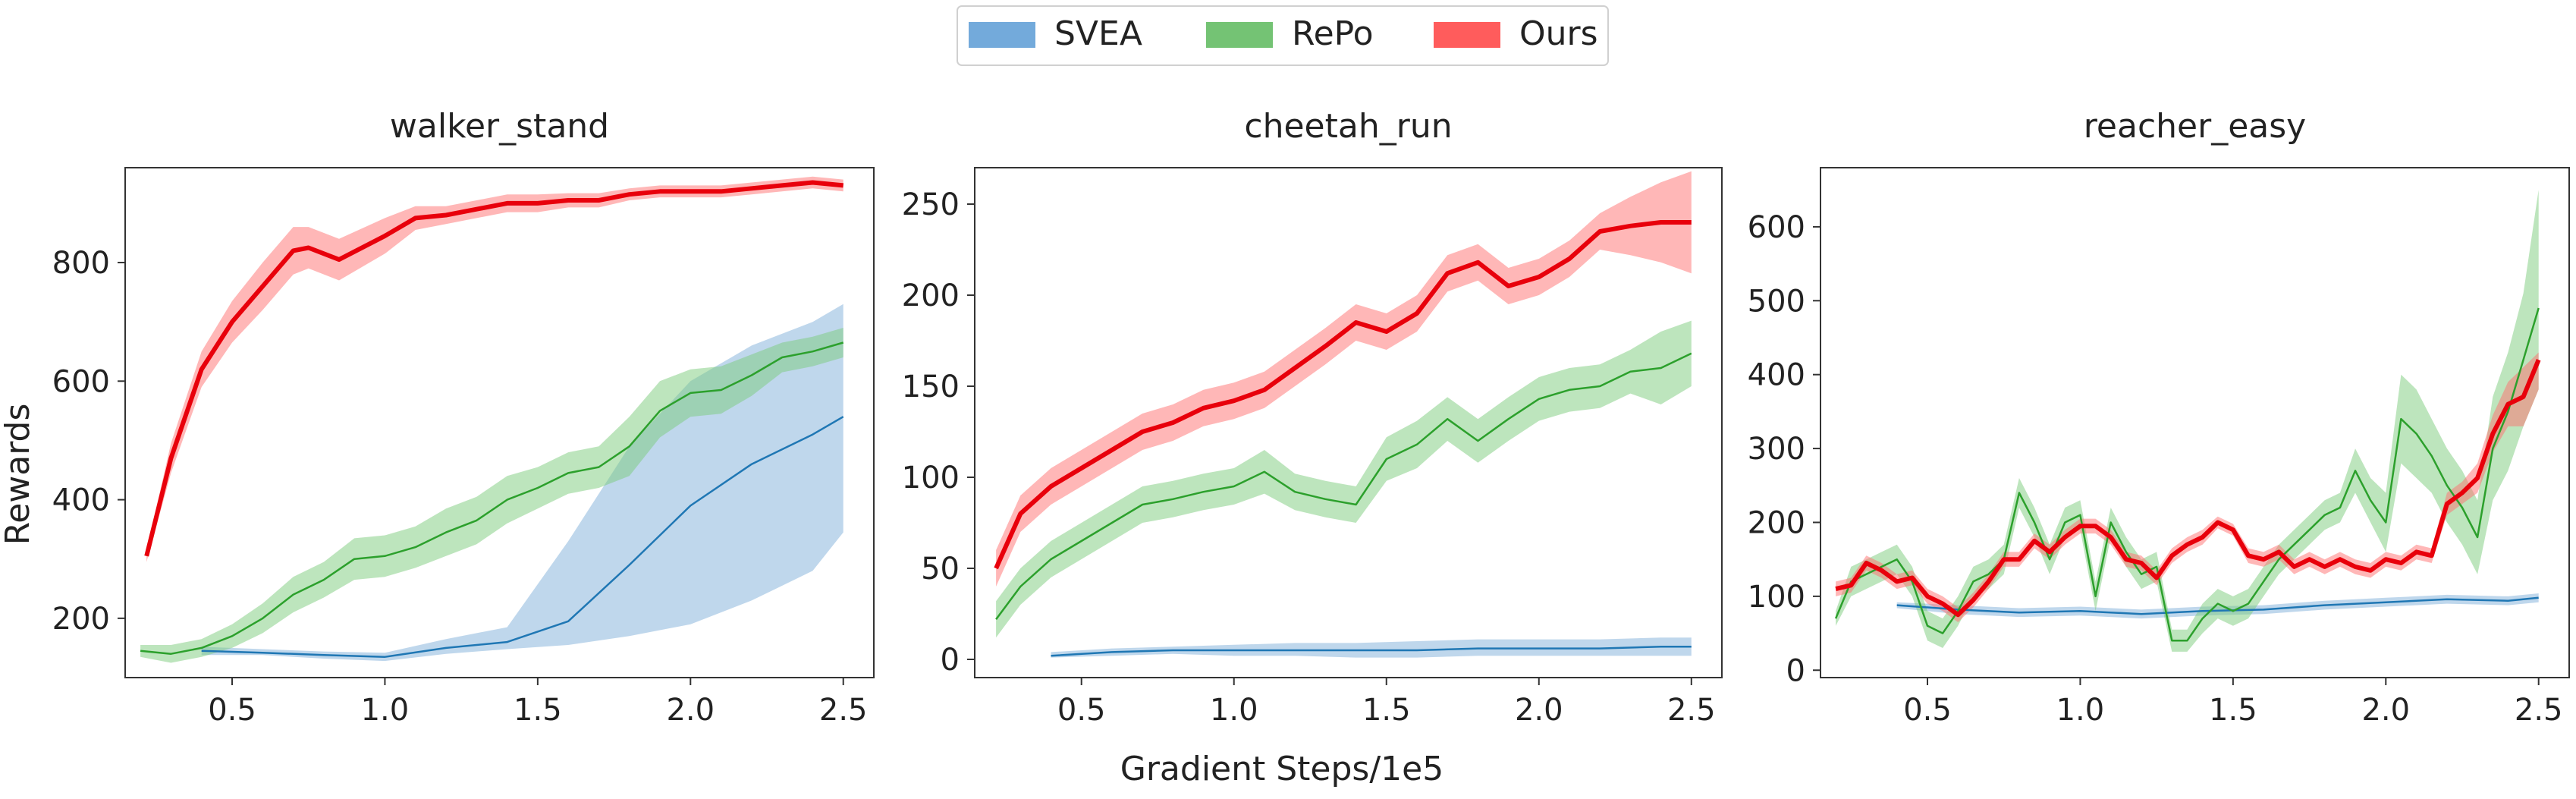 Image resolution: width=2576 pixels, height=799 pixels. Describe the element at coordinates (1098, 33) in the screenshot. I see `legend-label-svea: SVEA` at that location.